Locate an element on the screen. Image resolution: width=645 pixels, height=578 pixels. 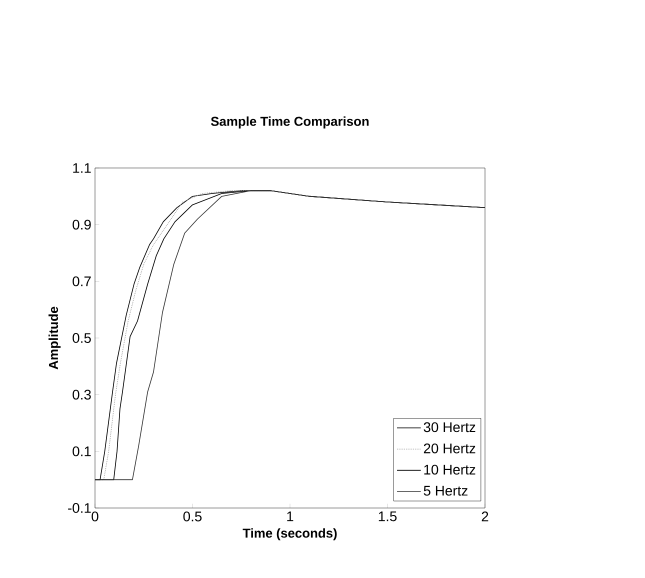
y-tick-label: 1.1 is located at coordinates (82, 168).